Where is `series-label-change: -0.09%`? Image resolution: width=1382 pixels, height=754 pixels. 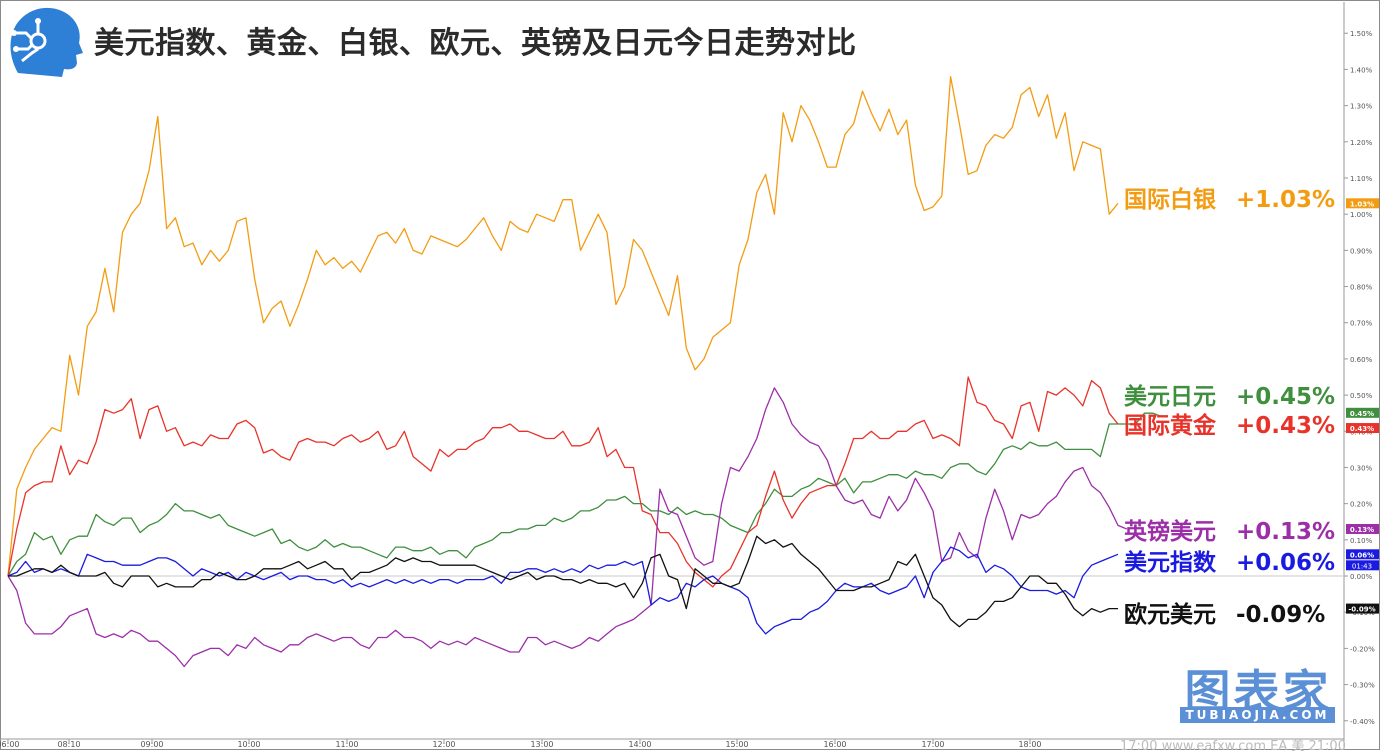 series-label-change: -0.09% is located at coordinates (1281, 615).